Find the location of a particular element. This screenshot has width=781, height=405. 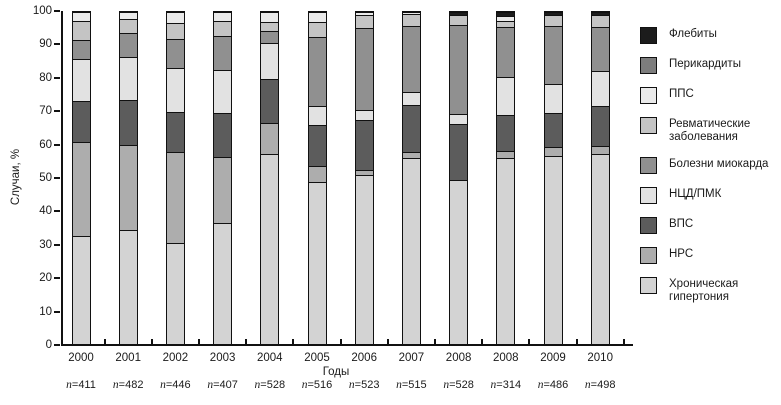

bar-2-2002 is located at coordinates (175, 178).